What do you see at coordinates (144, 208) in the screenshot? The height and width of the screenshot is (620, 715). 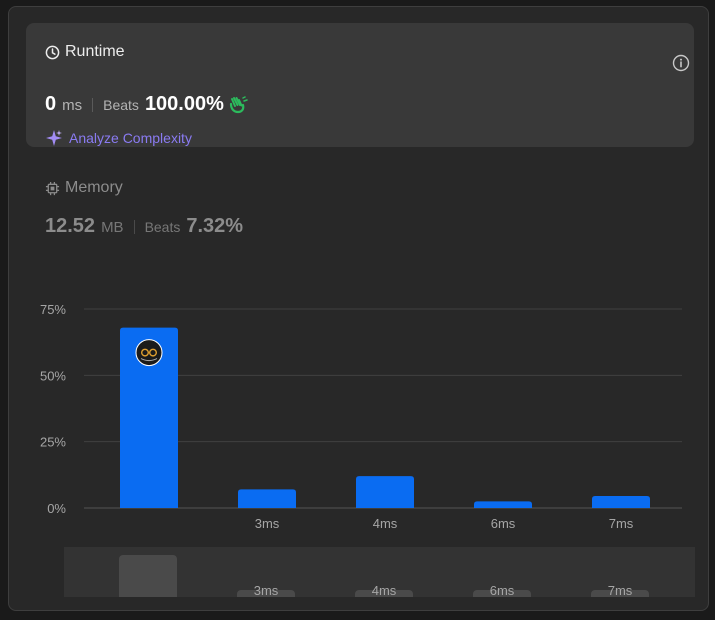 I see `memory-card: Memory 12.52 MB Beats 7.32%` at bounding box center [144, 208].